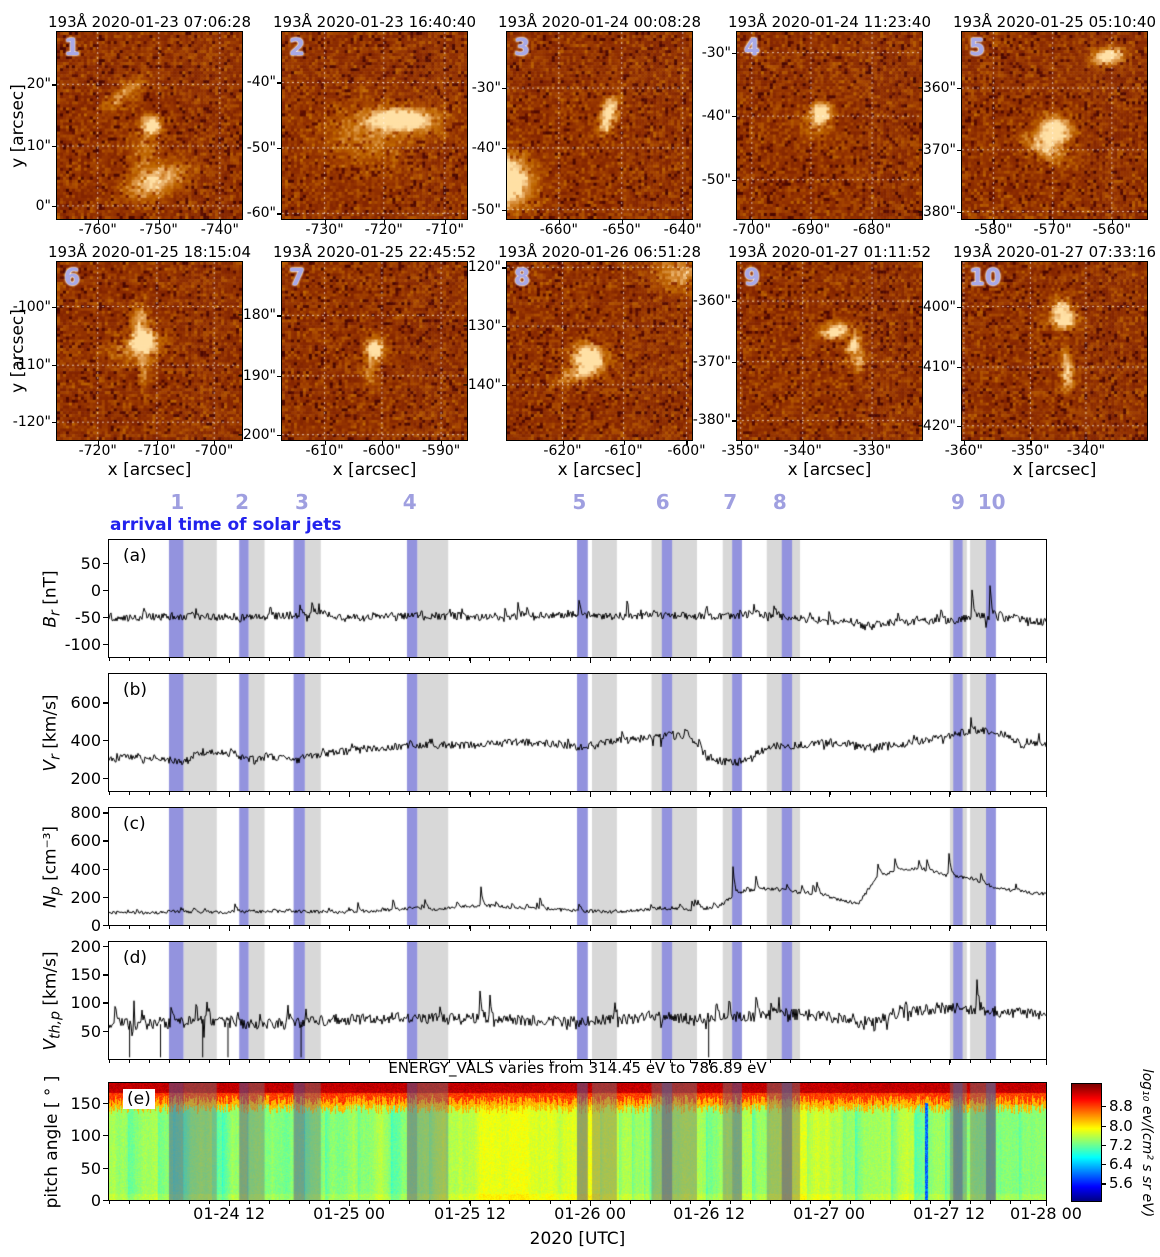 This screenshot has width=1160, height=1257. Describe the element at coordinates (991, 502) in the screenshot. I see `jet-number-10: 10` at that location.